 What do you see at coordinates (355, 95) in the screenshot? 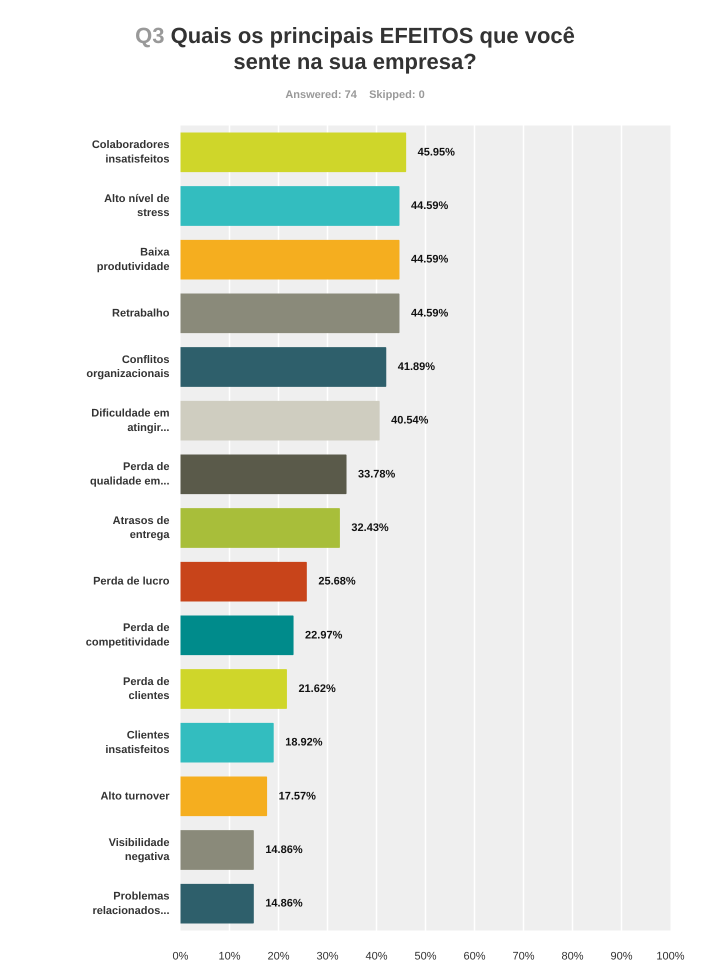
I see `chart-subtitle: Answered: 74 Skipped: 0` at bounding box center [355, 95].